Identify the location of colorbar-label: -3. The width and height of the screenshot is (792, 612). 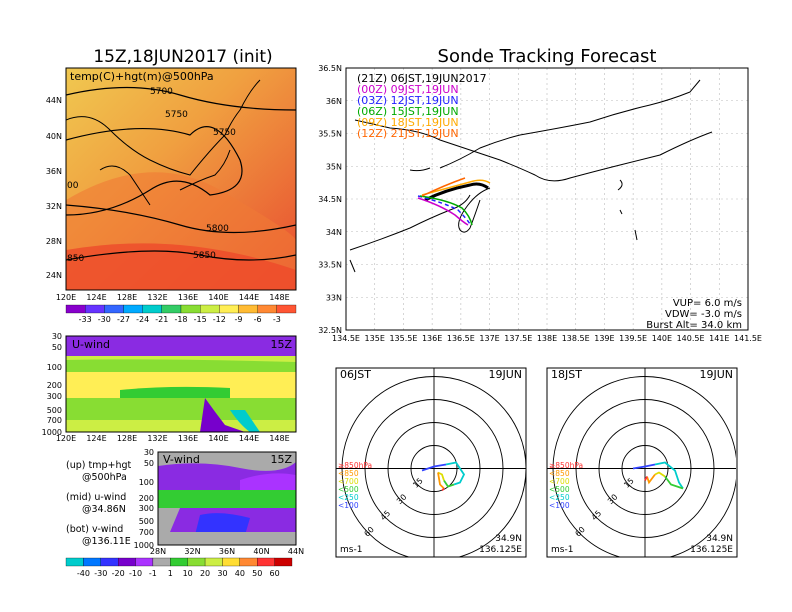
(277, 319).